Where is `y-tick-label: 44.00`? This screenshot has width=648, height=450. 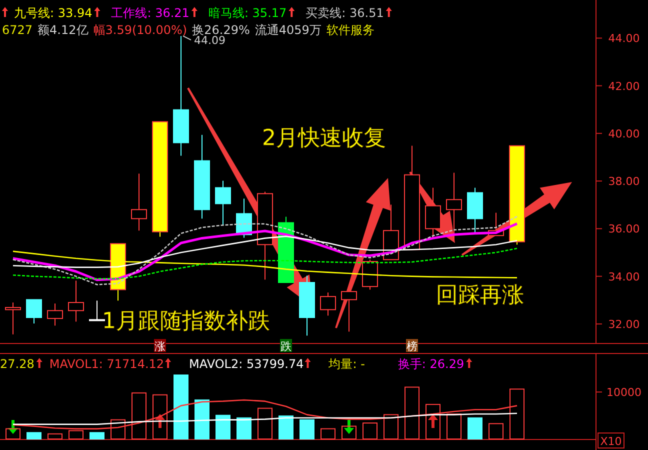 y-tick-label: 44.00 is located at coordinates (624, 39).